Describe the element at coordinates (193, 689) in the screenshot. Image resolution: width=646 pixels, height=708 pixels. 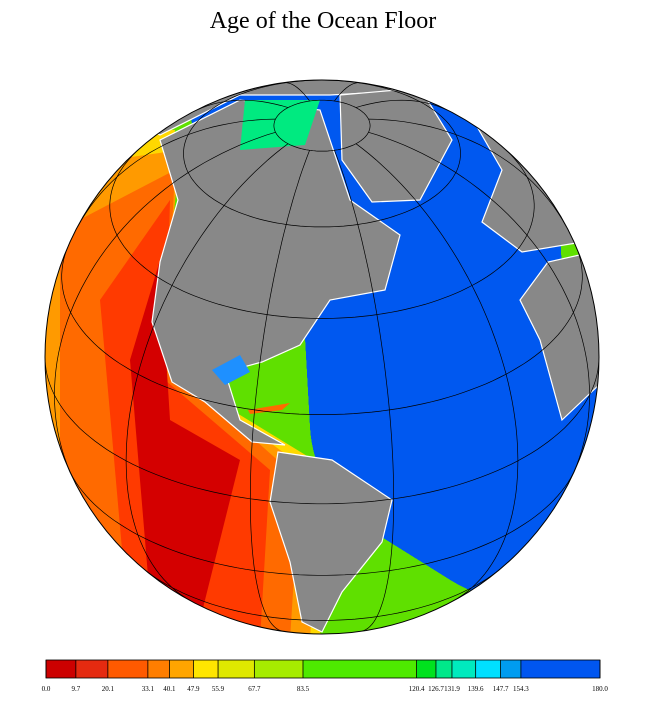
I see `colorbar-tick-label: 47.9` at that location.